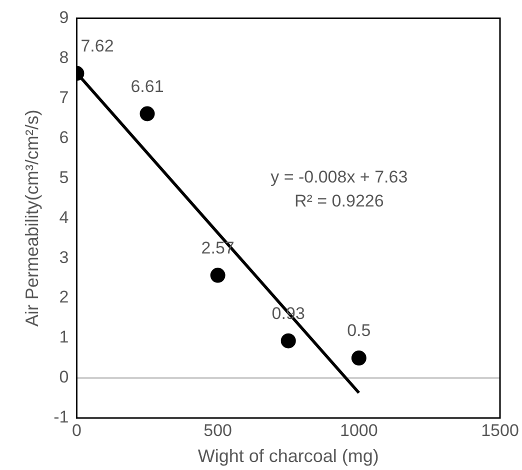  What do you see at coordinates (64, 217) in the screenshot?
I see `y-tick-label: 4` at bounding box center [64, 217].